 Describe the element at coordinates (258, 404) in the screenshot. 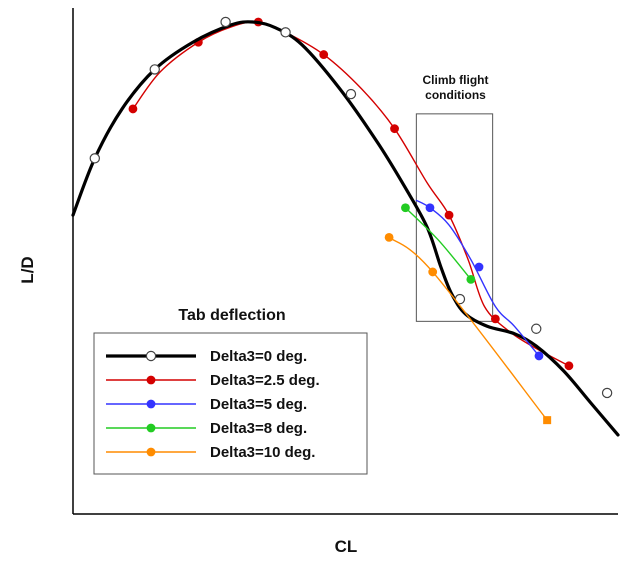

I see `legend-label: Delta3=5 deg.` at that location.